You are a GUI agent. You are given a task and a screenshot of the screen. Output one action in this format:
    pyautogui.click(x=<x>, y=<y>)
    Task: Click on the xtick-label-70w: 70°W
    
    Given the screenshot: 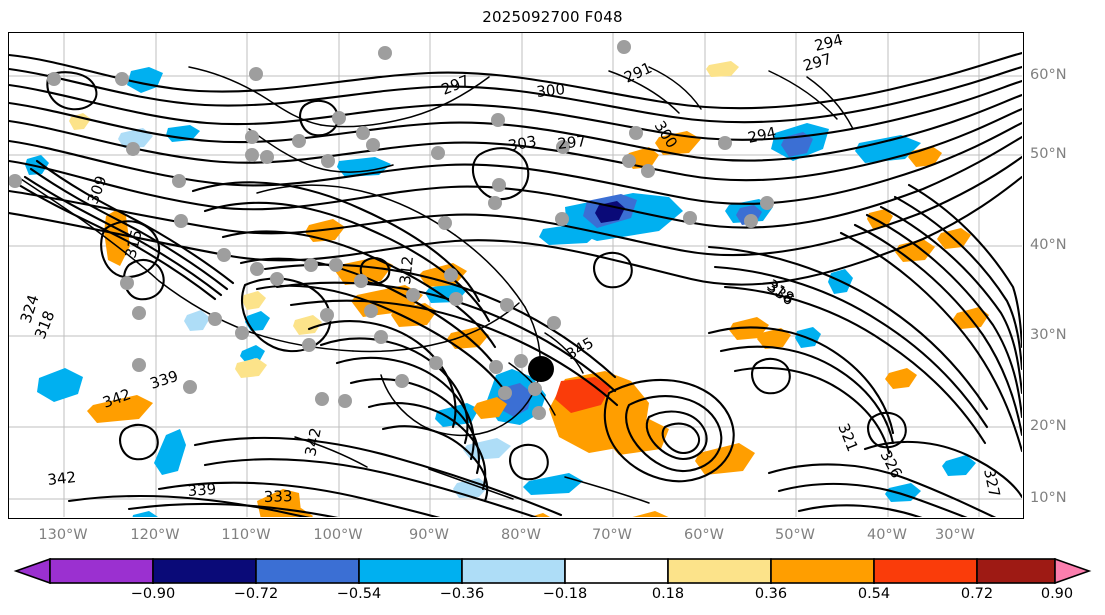 What is the action you would take?
    pyautogui.click(x=612, y=535)
    